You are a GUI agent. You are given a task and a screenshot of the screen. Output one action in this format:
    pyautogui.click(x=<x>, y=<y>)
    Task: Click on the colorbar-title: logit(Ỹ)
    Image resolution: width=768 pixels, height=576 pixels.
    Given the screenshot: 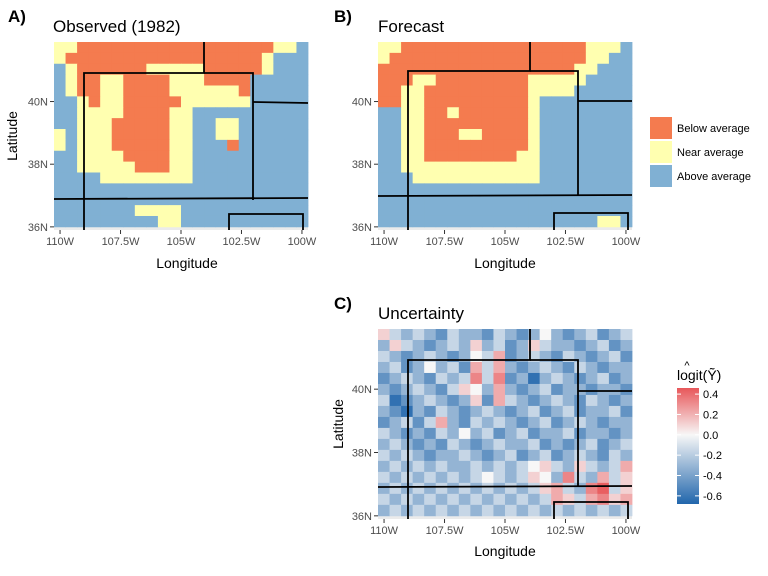 What is the action you would take?
    pyautogui.click(x=699, y=375)
    